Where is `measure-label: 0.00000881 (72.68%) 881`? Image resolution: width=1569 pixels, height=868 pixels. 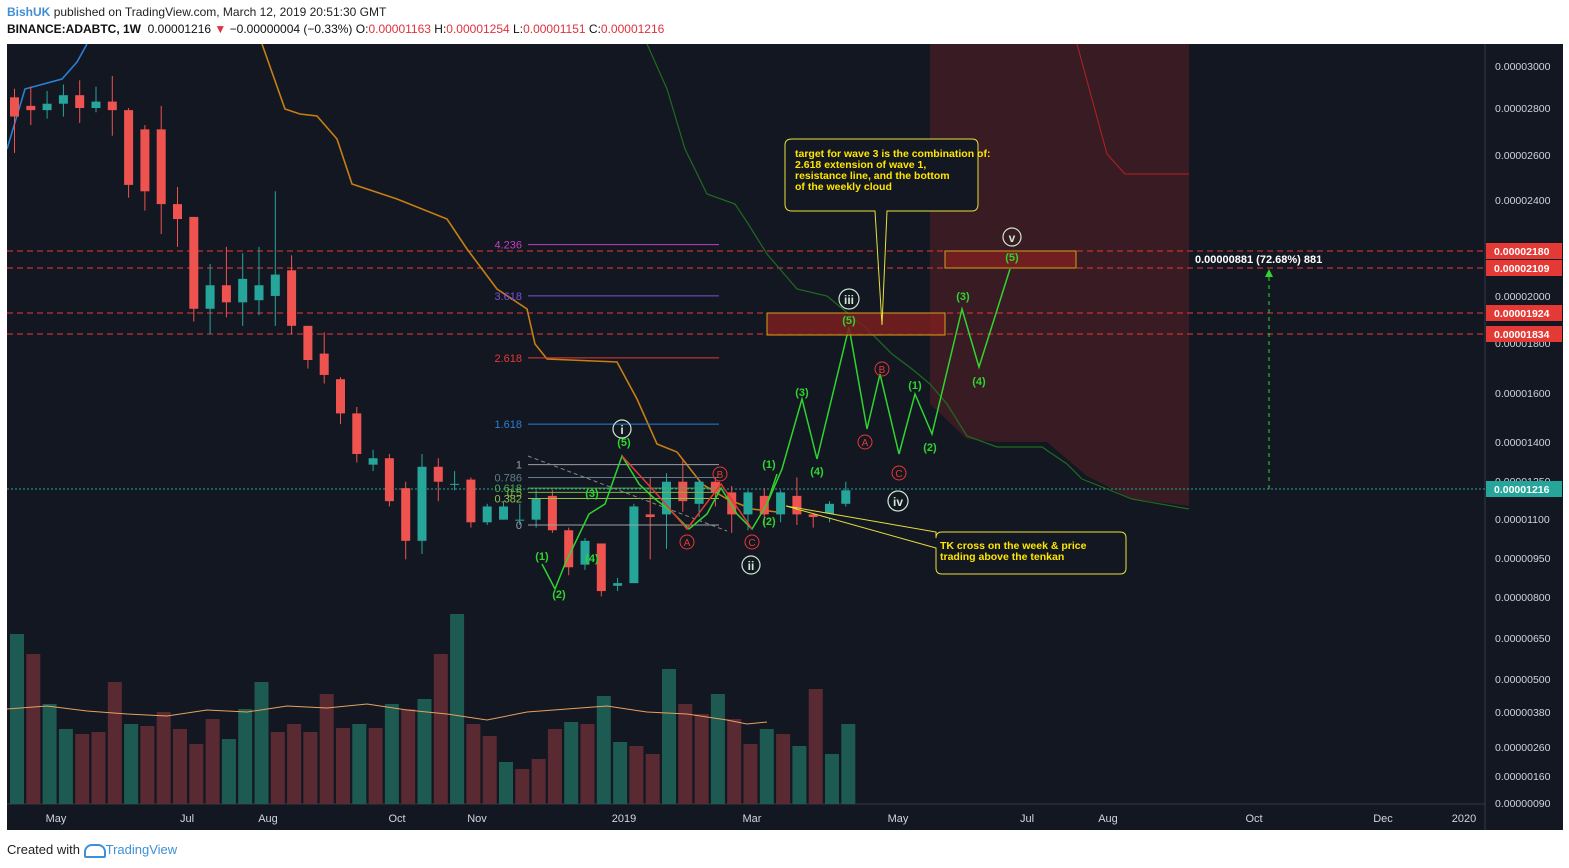
measure-label: 0.00000881 (72.68%) 881 is located at coordinates (1258, 260).